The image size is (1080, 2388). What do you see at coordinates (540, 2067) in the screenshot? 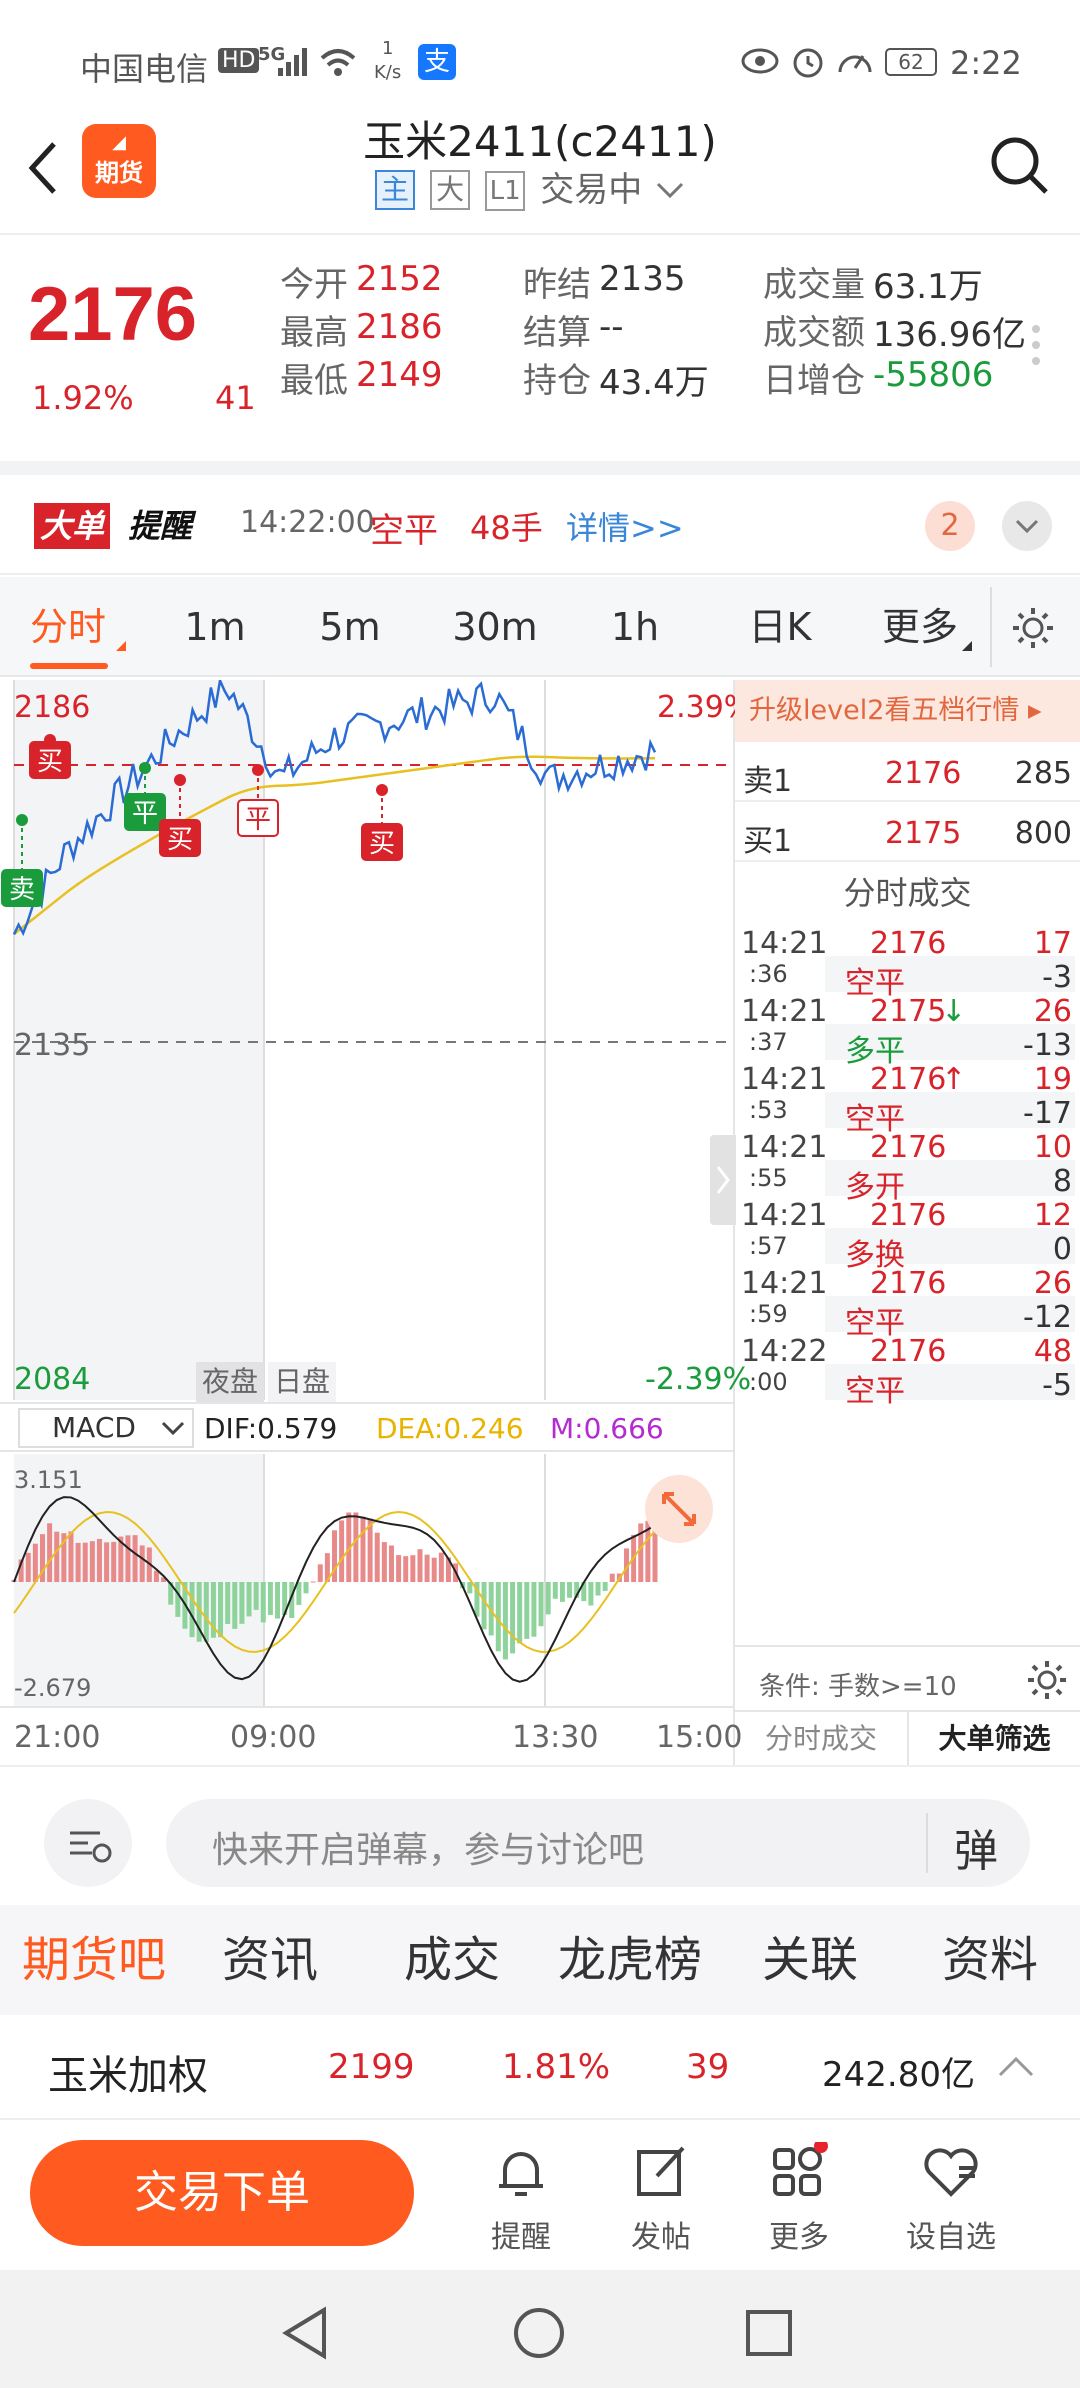
I see `weighted-index-row: 玉米加权 2199 1.81% 39 242.80亿` at bounding box center [540, 2067].